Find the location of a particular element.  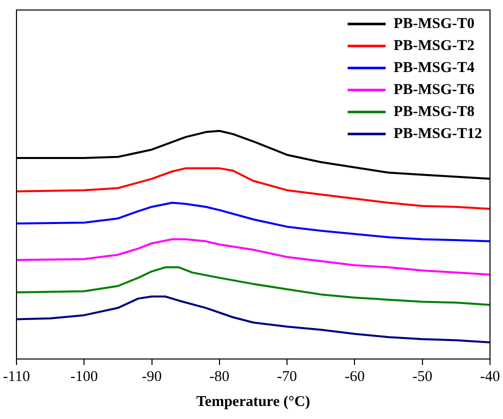

legend-label: PB-MSG-T6 is located at coordinates (434, 90).